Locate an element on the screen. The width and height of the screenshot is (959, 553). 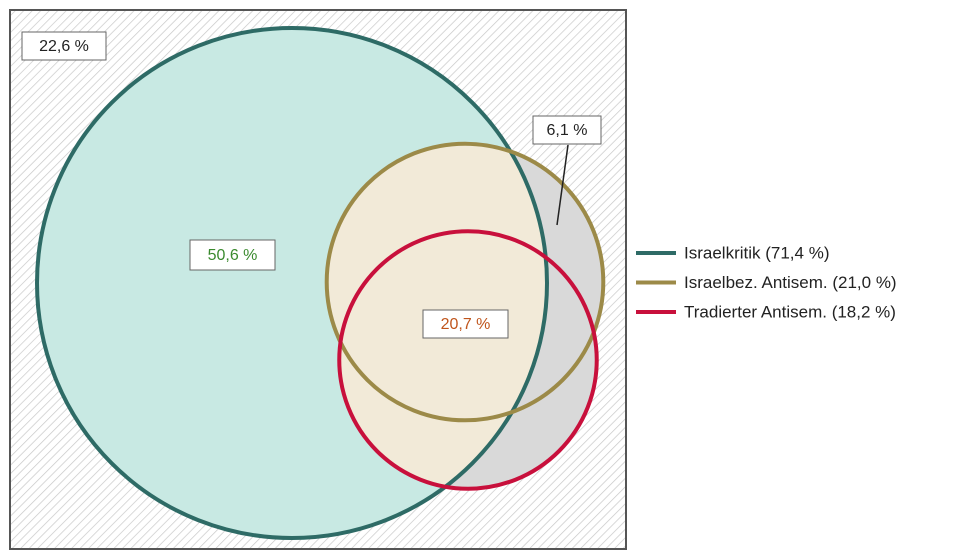
region-label: 6,1 % is located at coordinates (567, 130).